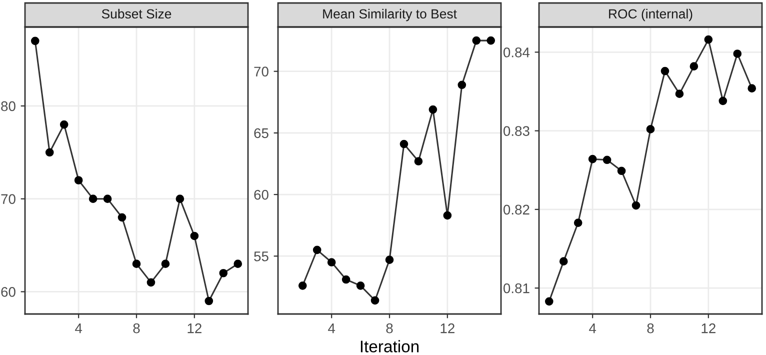 The image size is (766, 355). What do you see at coordinates (137, 13) in the screenshot?
I see `chart-title: Subset Size` at bounding box center [137, 13].